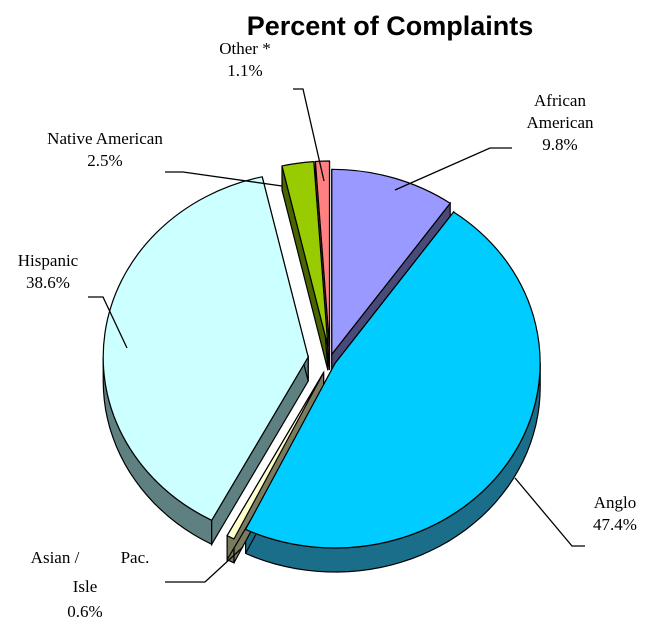  Describe the element at coordinates (84, 611) in the screenshot. I see `value-label: 0.6%` at that location.